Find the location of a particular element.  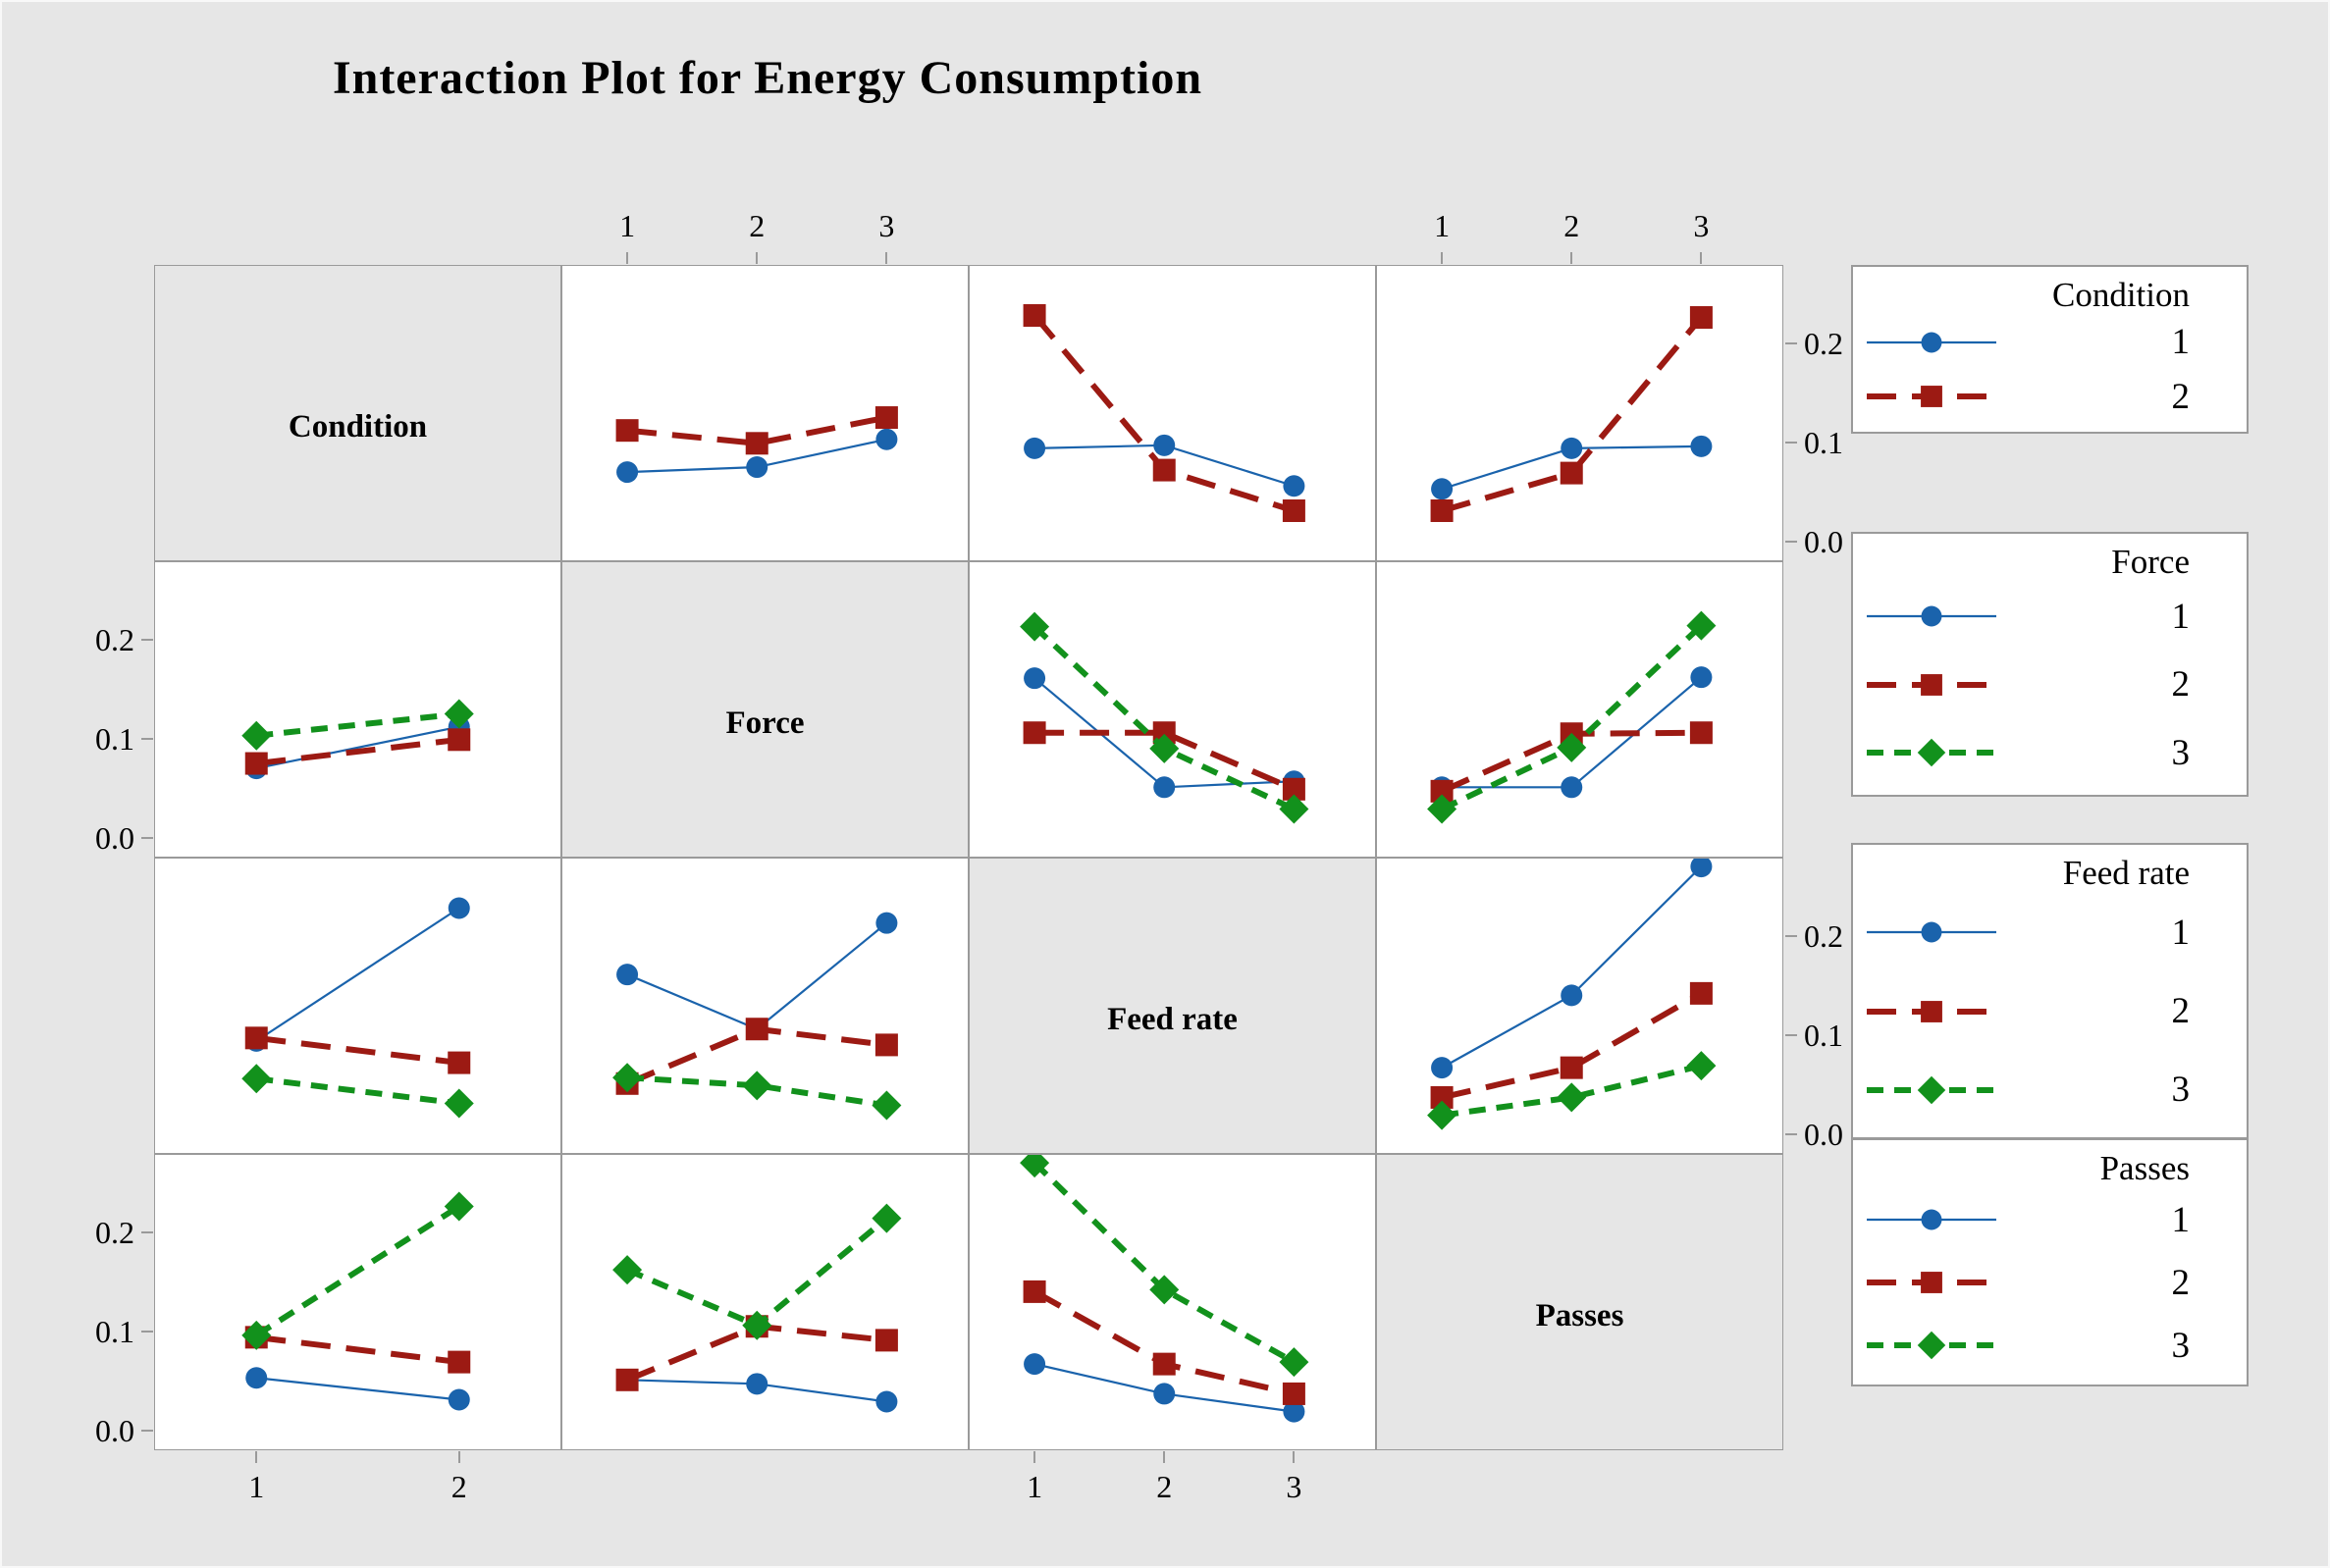

panel-force-vs-feed-rate is located at coordinates (1172, 709).